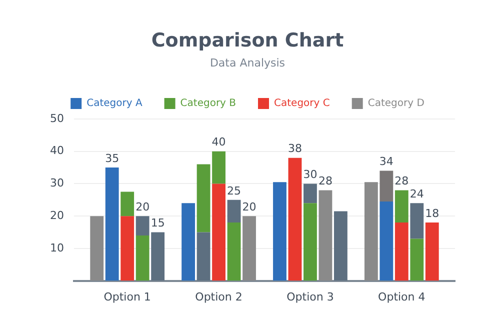 The height and width of the screenshot is (334, 500). What do you see at coordinates (219, 142) in the screenshot?
I see `total-label: 40` at bounding box center [219, 142].